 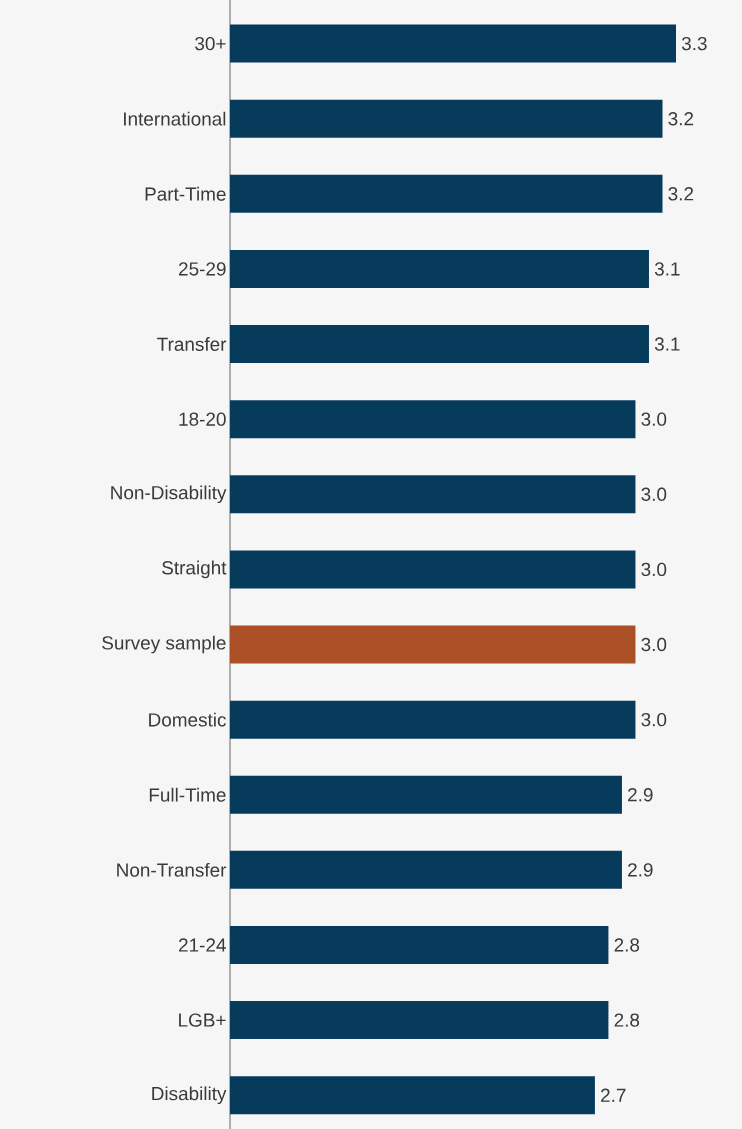 What do you see at coordinates (694, 43) in the screenshot?
I see `data-label: 3.3` at bounding box center [694, 43].